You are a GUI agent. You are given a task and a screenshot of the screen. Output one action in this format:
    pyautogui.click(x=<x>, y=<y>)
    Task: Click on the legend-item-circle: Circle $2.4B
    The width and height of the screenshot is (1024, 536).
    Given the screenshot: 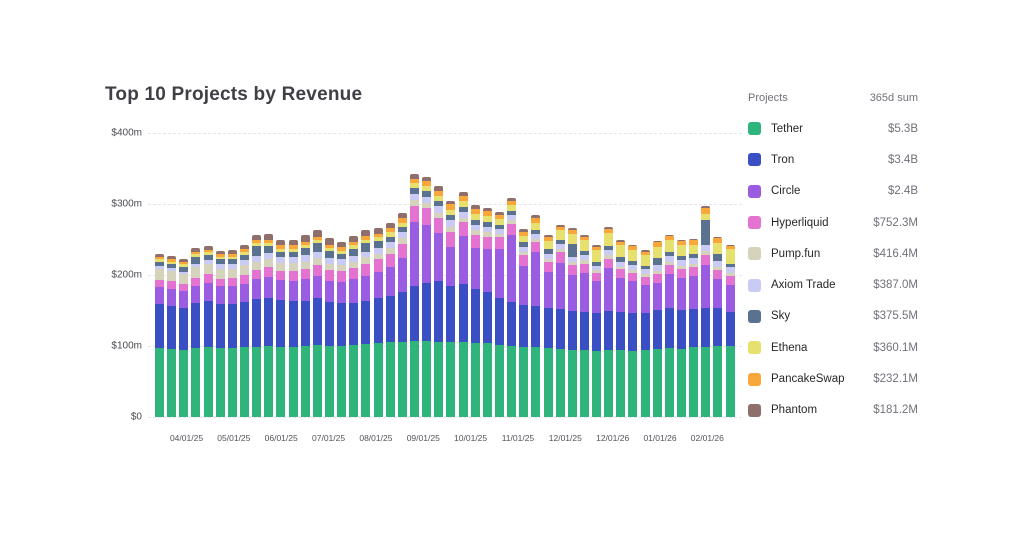 What is the action you would take?
    pyautogui.click(x=833, y=191)
    